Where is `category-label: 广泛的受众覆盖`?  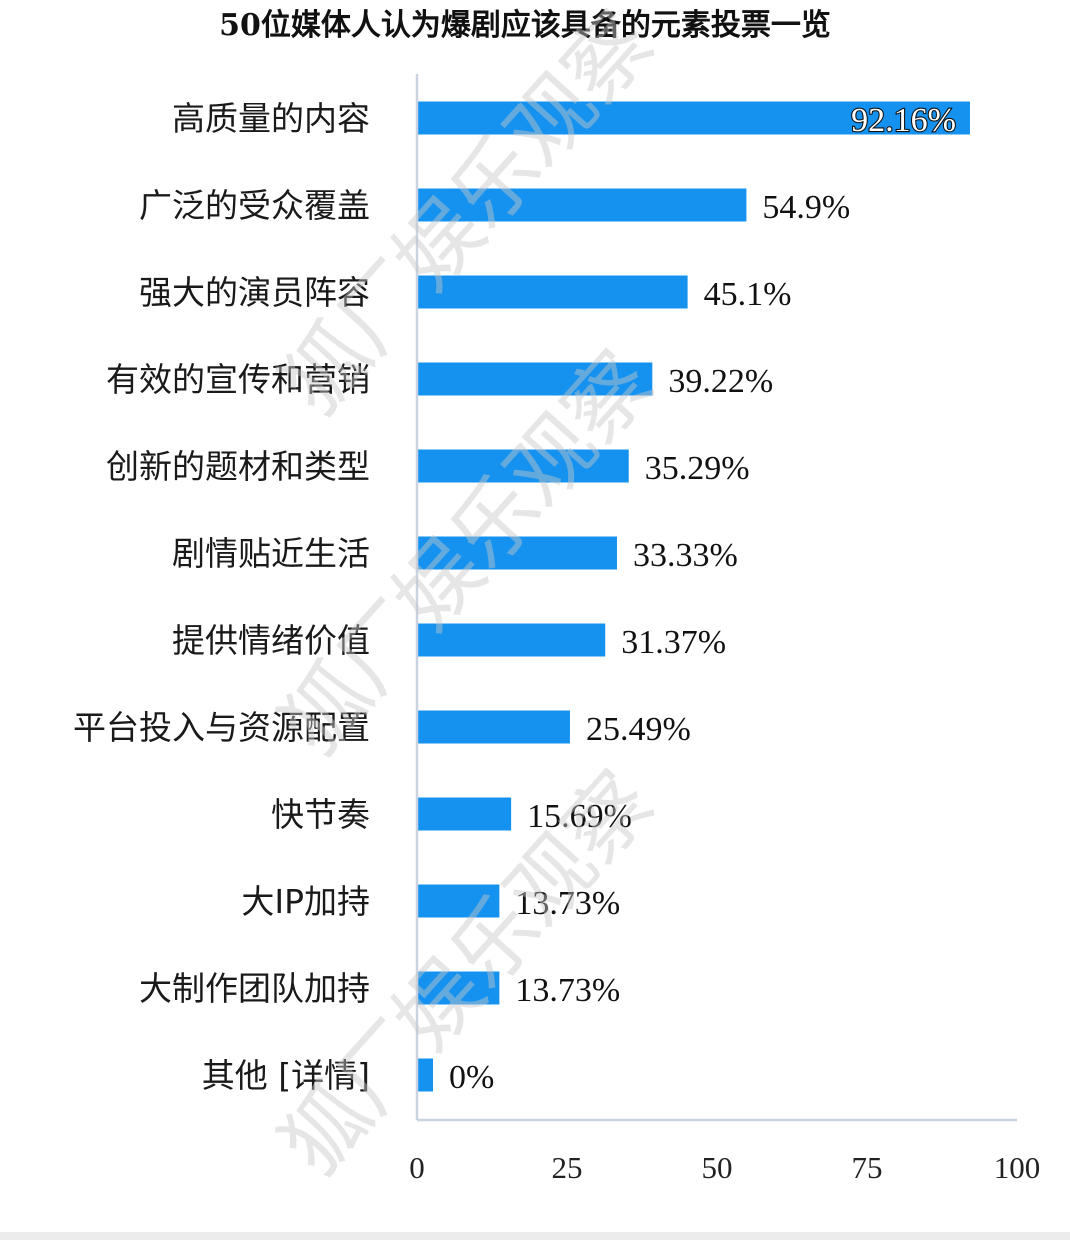 category-label: 广泛的受众覆盖 is located at coordinates (254, 205).